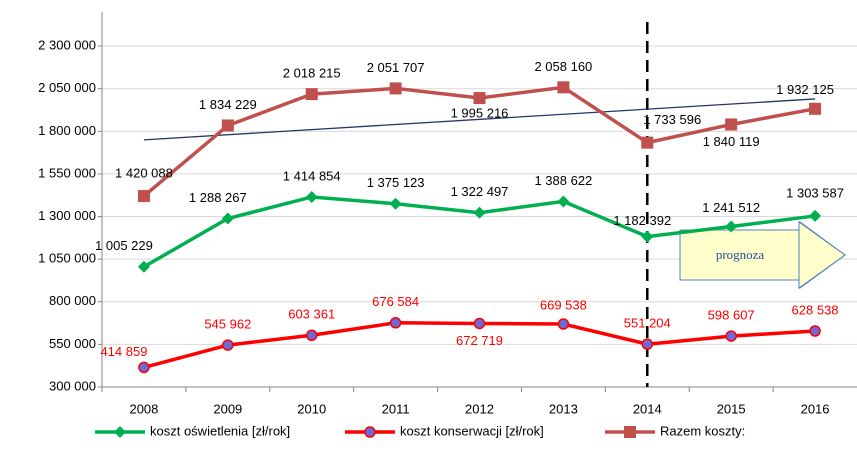 The width and height of the screenshot is (857, 475). Describe the element at coordinates (67, 215) in the screenshot. I see `y-tick-label: 1 300 000` at that location.